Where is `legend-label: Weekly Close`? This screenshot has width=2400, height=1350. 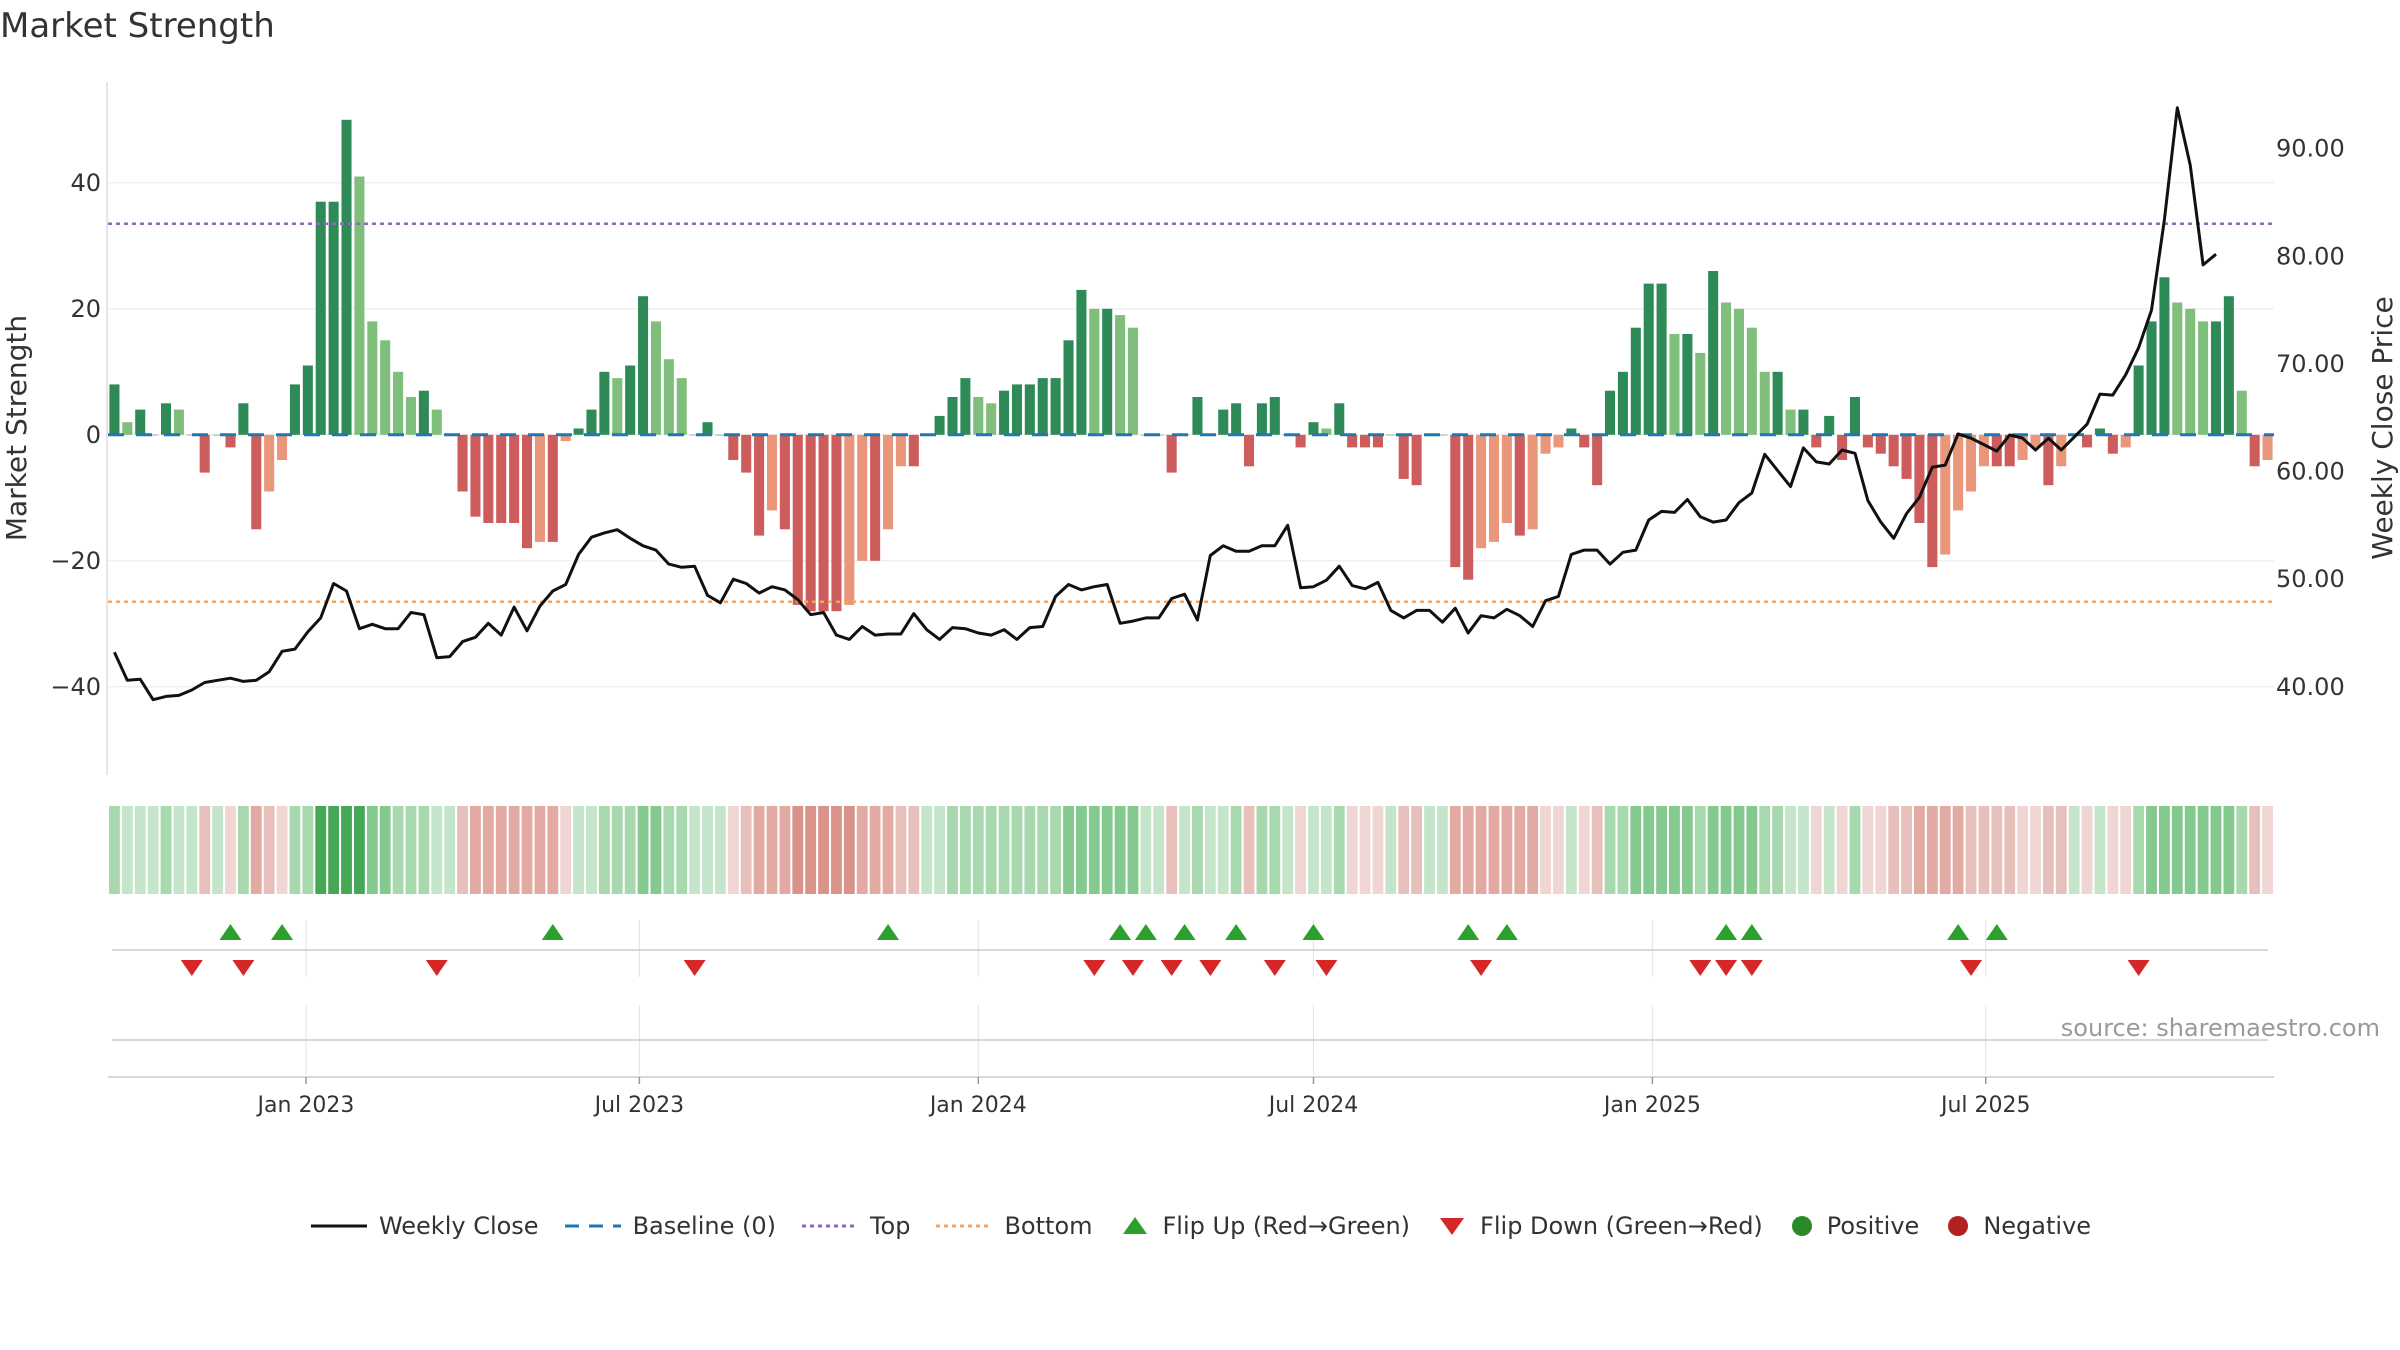 legend-label: Weekly Close is located at coordinates (458, 1226).